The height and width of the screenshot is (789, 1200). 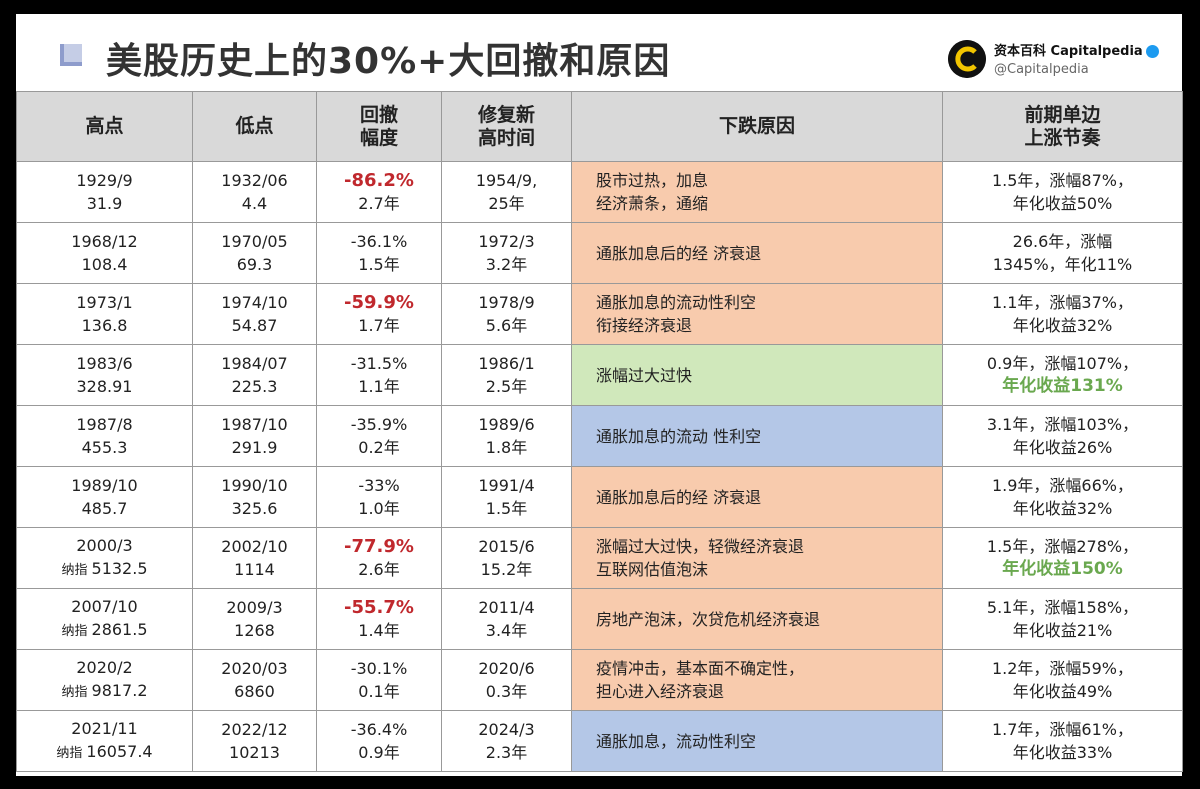 I want to click on column-header: 修复新 高时间, so click(x=506, y=126).